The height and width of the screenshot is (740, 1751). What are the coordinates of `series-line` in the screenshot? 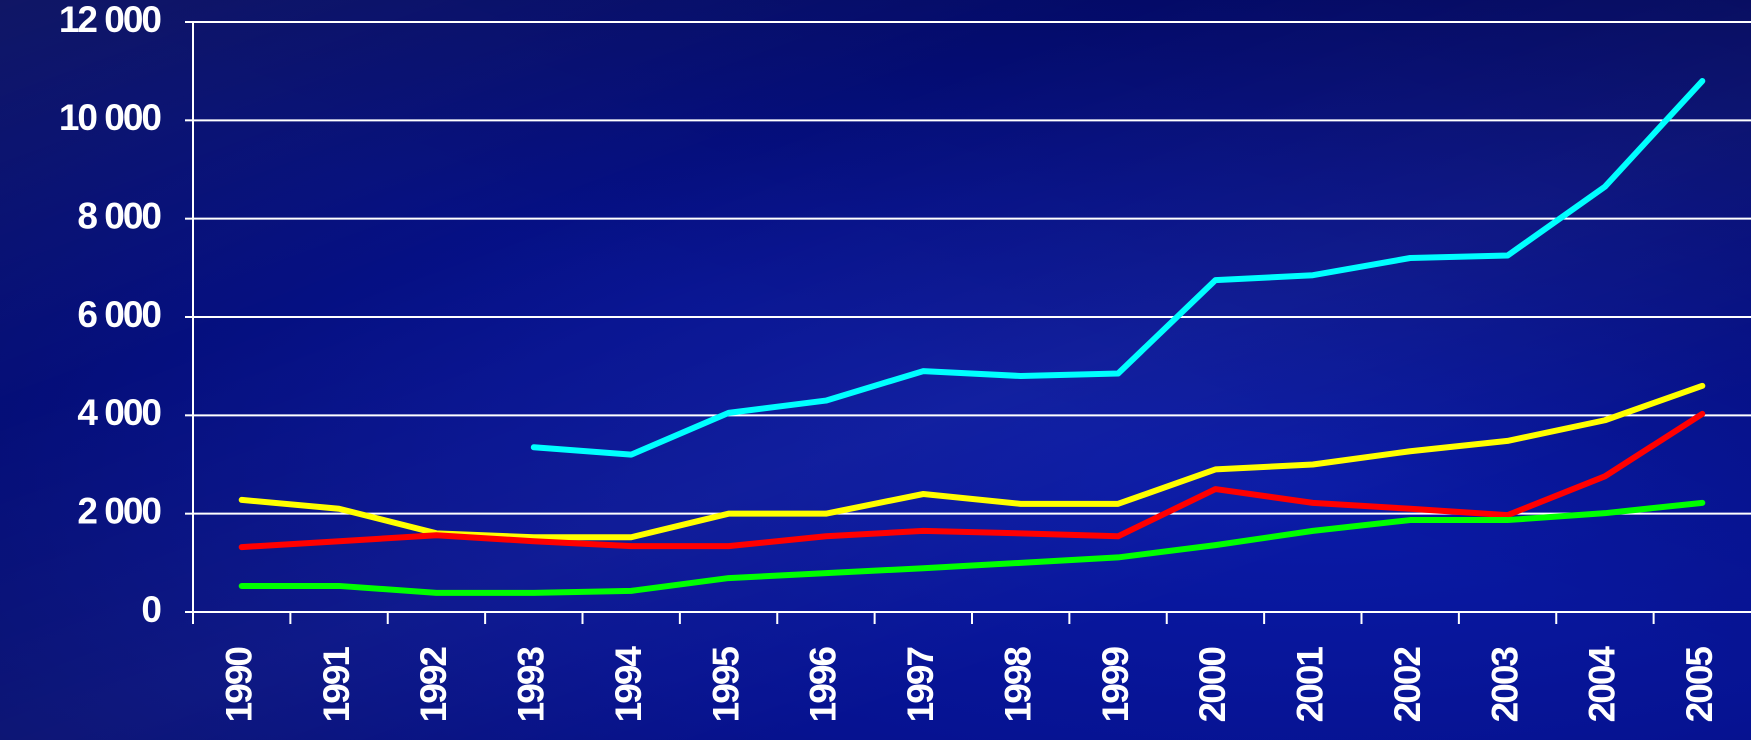 It's located at (972, 547).